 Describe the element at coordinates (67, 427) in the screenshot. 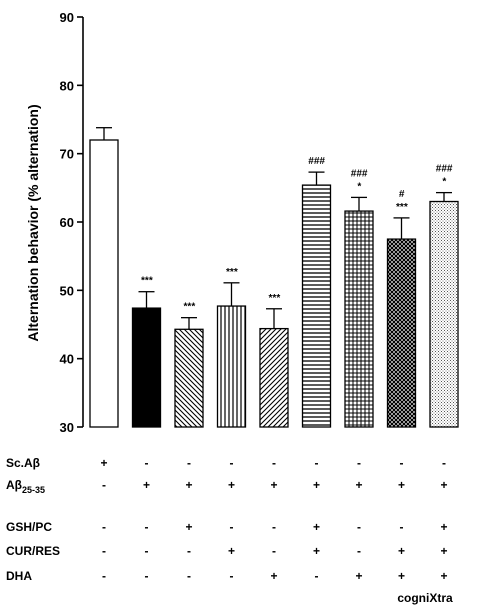

I see `y-tick-label: 30` at that location.